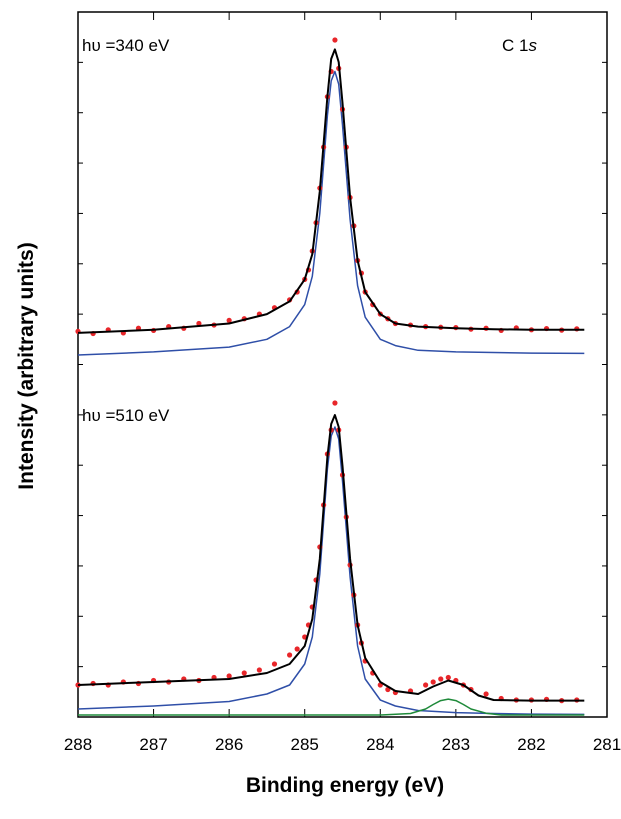 The height and width of the screenshot is (819, 621). What do you see at coordinates (26, 365) in the screenshot?
I see `y-axis-title: Intensity (arbitrary units)` at bounding box center [26, 365].